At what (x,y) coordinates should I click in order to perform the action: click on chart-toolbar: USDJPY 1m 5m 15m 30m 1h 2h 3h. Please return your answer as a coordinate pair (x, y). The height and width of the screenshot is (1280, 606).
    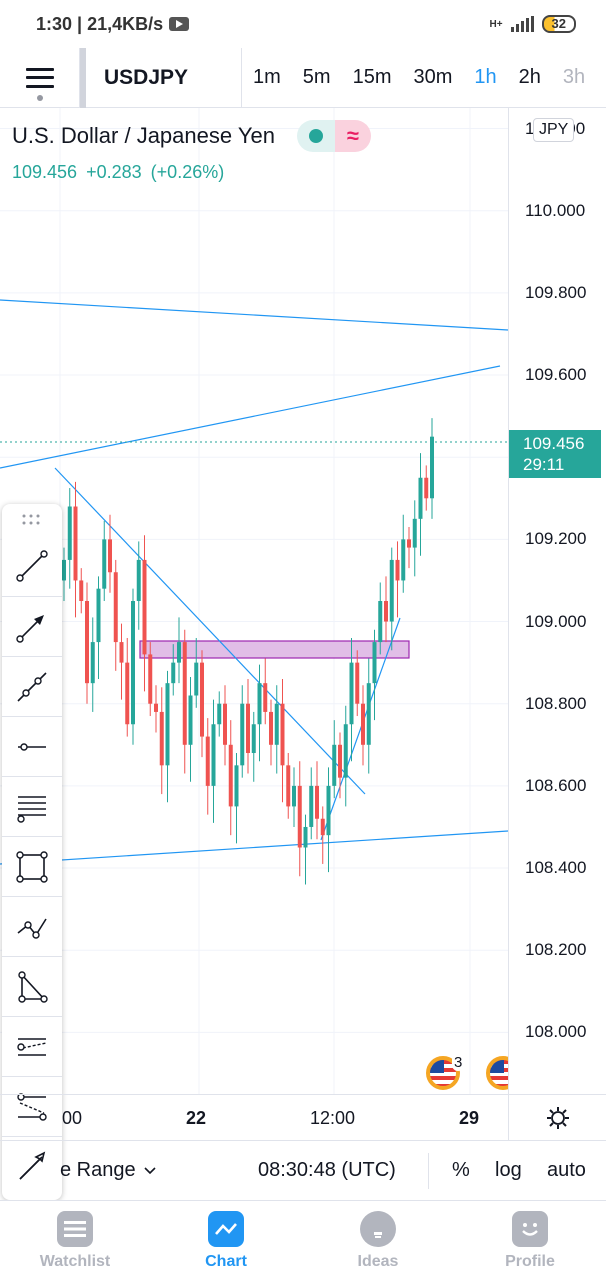
    Looking at the image, I should click on (303, 77).